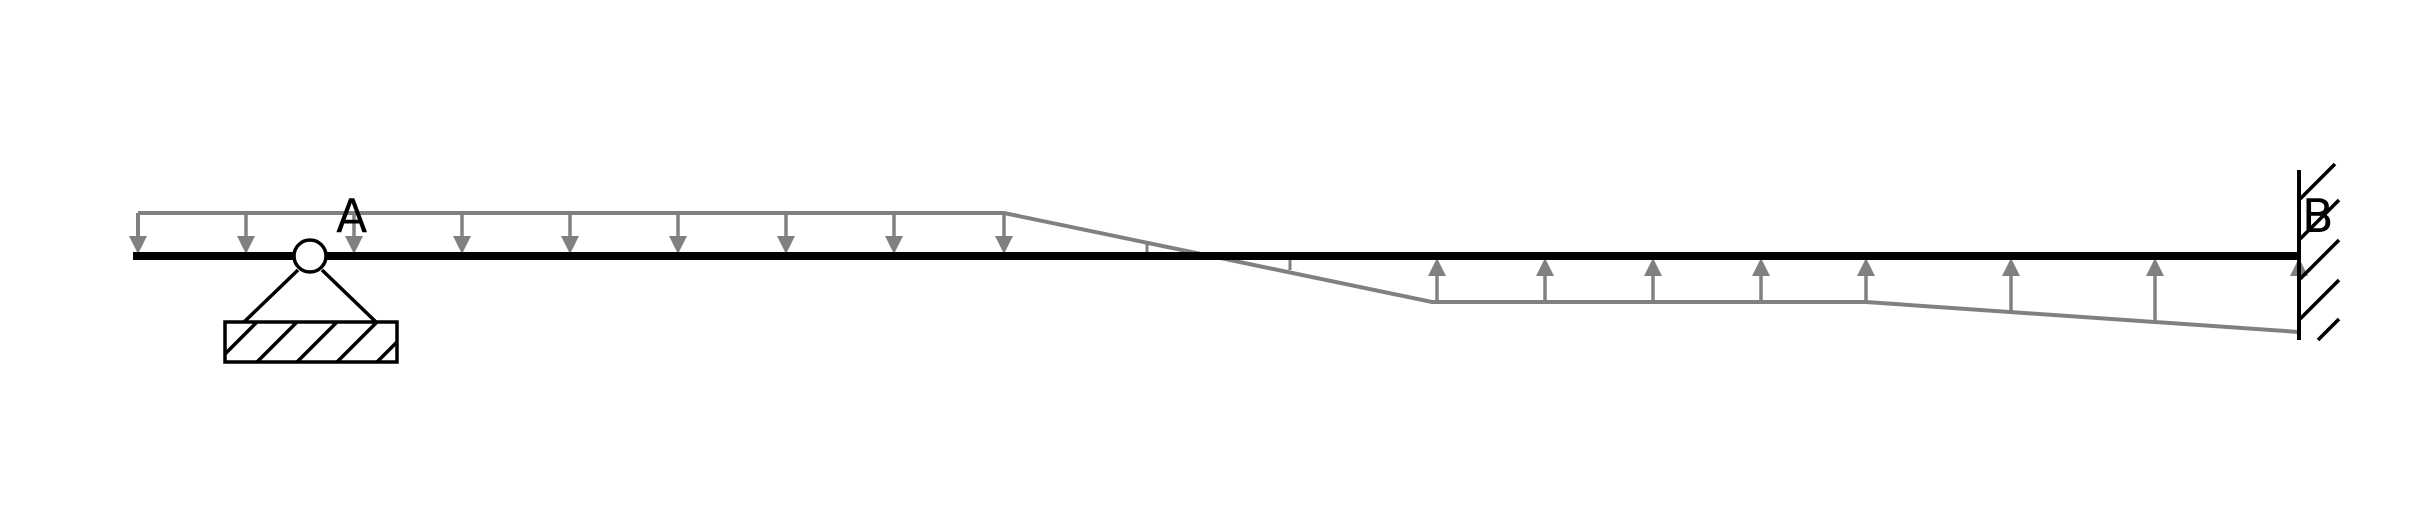  What do you see at coordinates (310, 256) in the screenshot?
I see `pin-hinge` at bounding box center [310, 256].